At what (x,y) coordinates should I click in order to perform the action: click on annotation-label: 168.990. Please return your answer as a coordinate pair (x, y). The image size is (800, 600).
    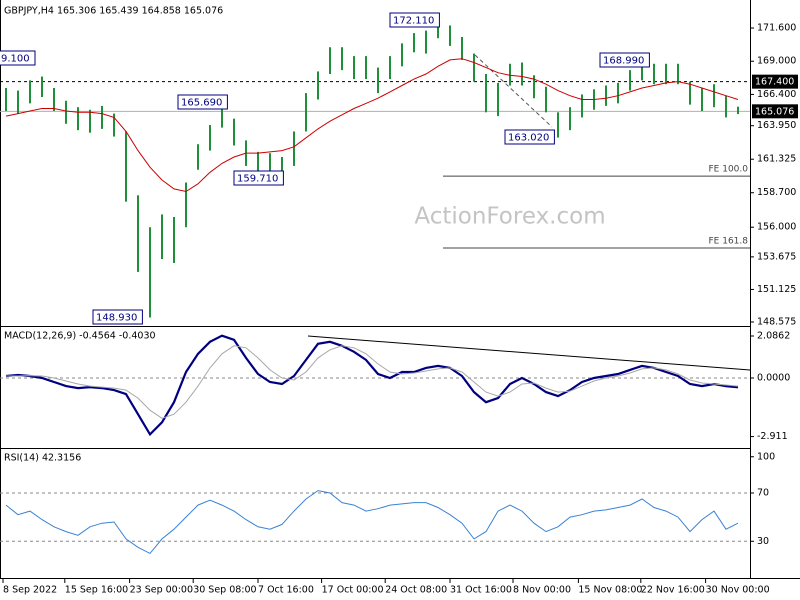
    Looking at the image, I should click on (623, 61).